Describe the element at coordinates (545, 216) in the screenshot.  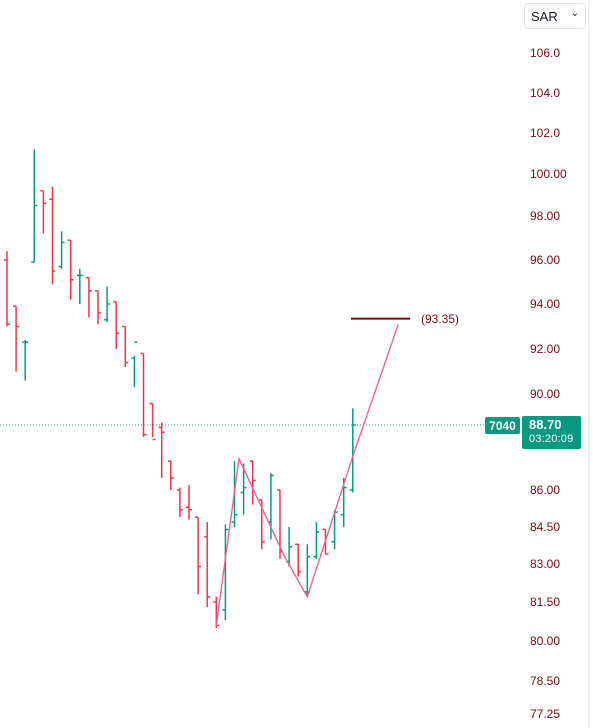
I see `price-tick-label: 98.00` at that location.